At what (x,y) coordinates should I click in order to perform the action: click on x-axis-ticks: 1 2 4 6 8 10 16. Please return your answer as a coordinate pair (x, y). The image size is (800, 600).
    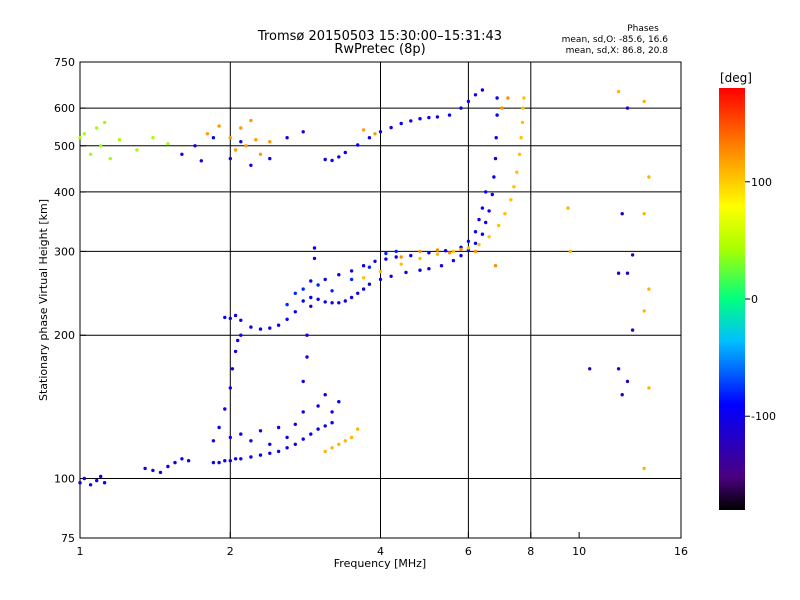
    Looking at the image, I should click on (382, 545).